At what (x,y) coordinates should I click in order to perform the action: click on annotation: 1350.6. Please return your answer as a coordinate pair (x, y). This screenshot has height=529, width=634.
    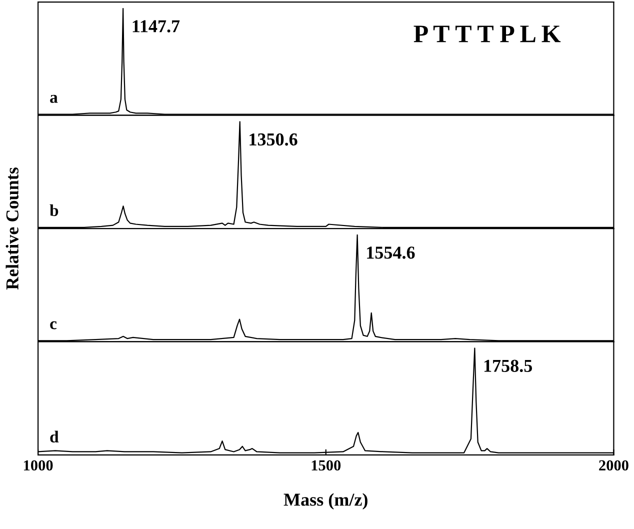
    Looking at the image, I should click on (274, 139).